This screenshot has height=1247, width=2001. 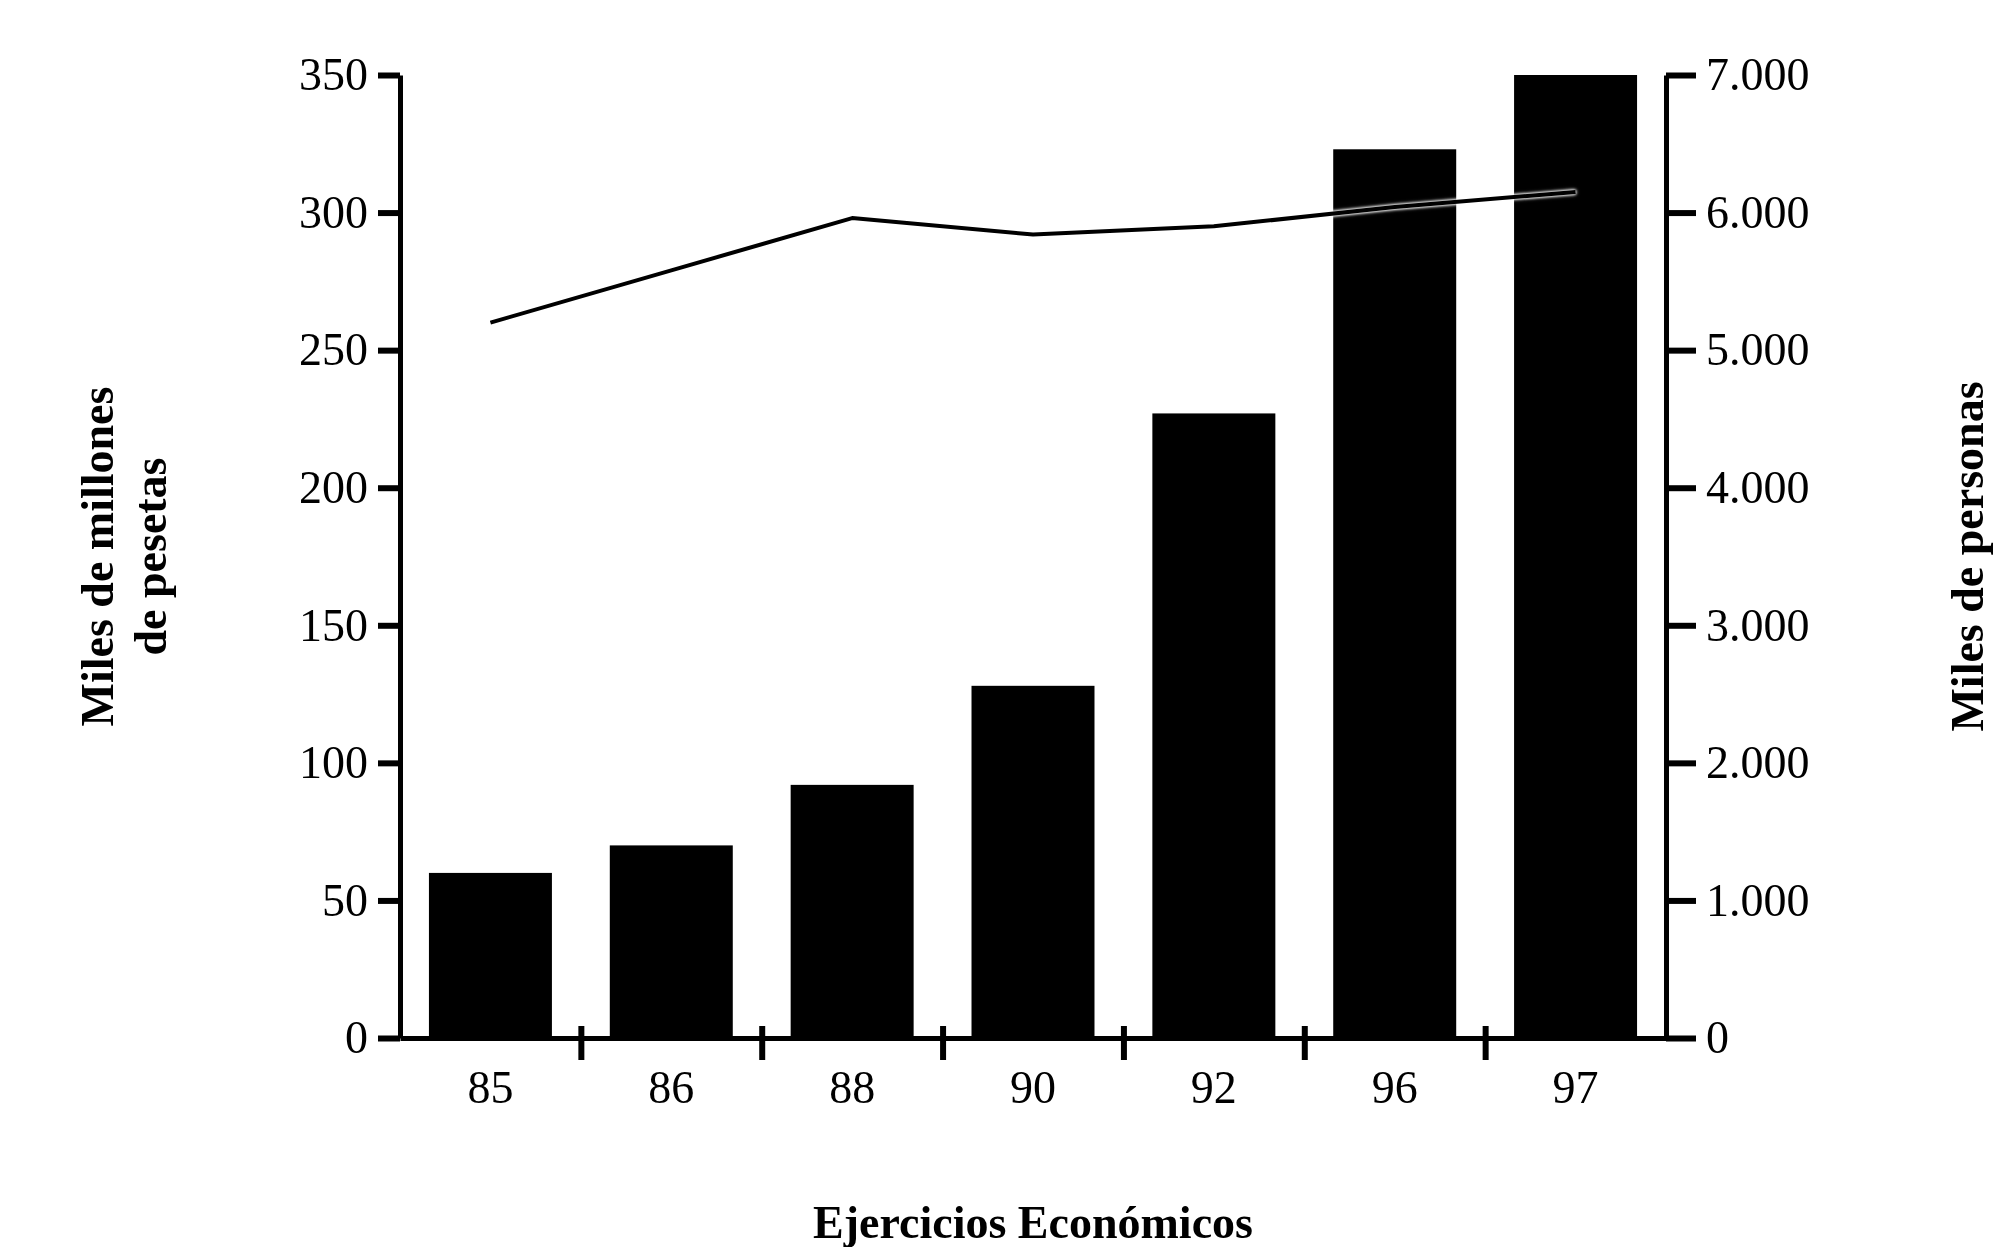 What do you see at coordinates (1033, 1087) in the screenshot?
I see `x-tick-label: 90` at bounding box center [1033, 1087].